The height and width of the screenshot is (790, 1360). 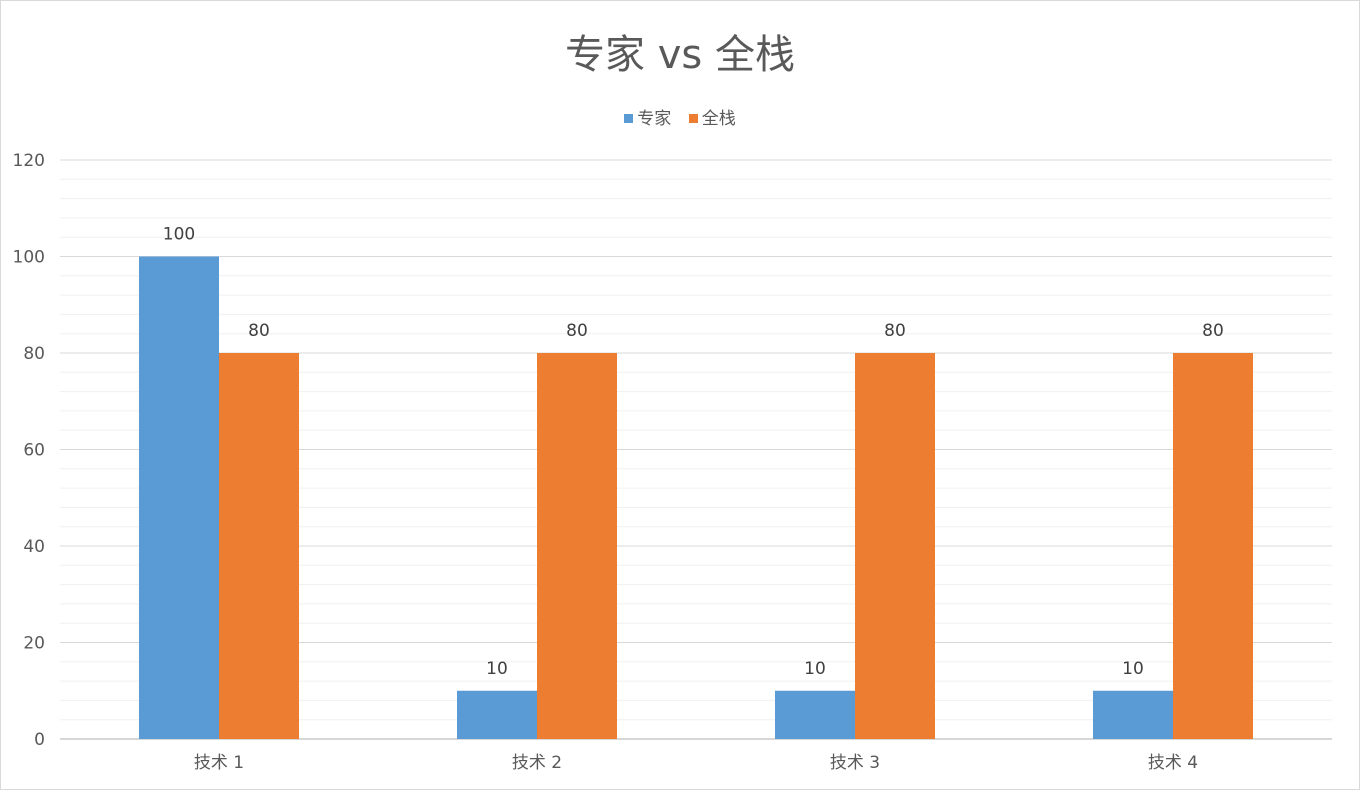 I want to click on y-tick-label: 80, so click(x=34, y=354).